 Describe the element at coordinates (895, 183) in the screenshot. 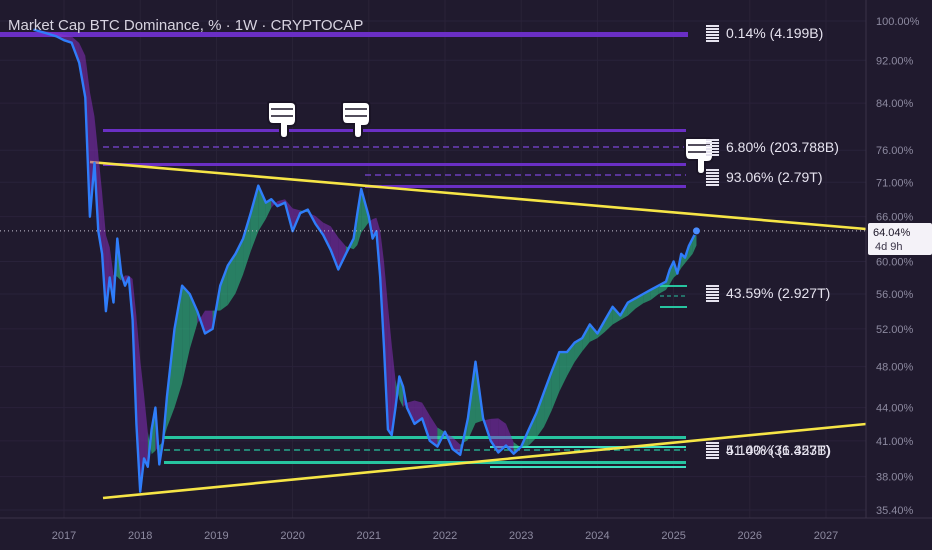

I see `y-tick-label: 71.00%` at that location.